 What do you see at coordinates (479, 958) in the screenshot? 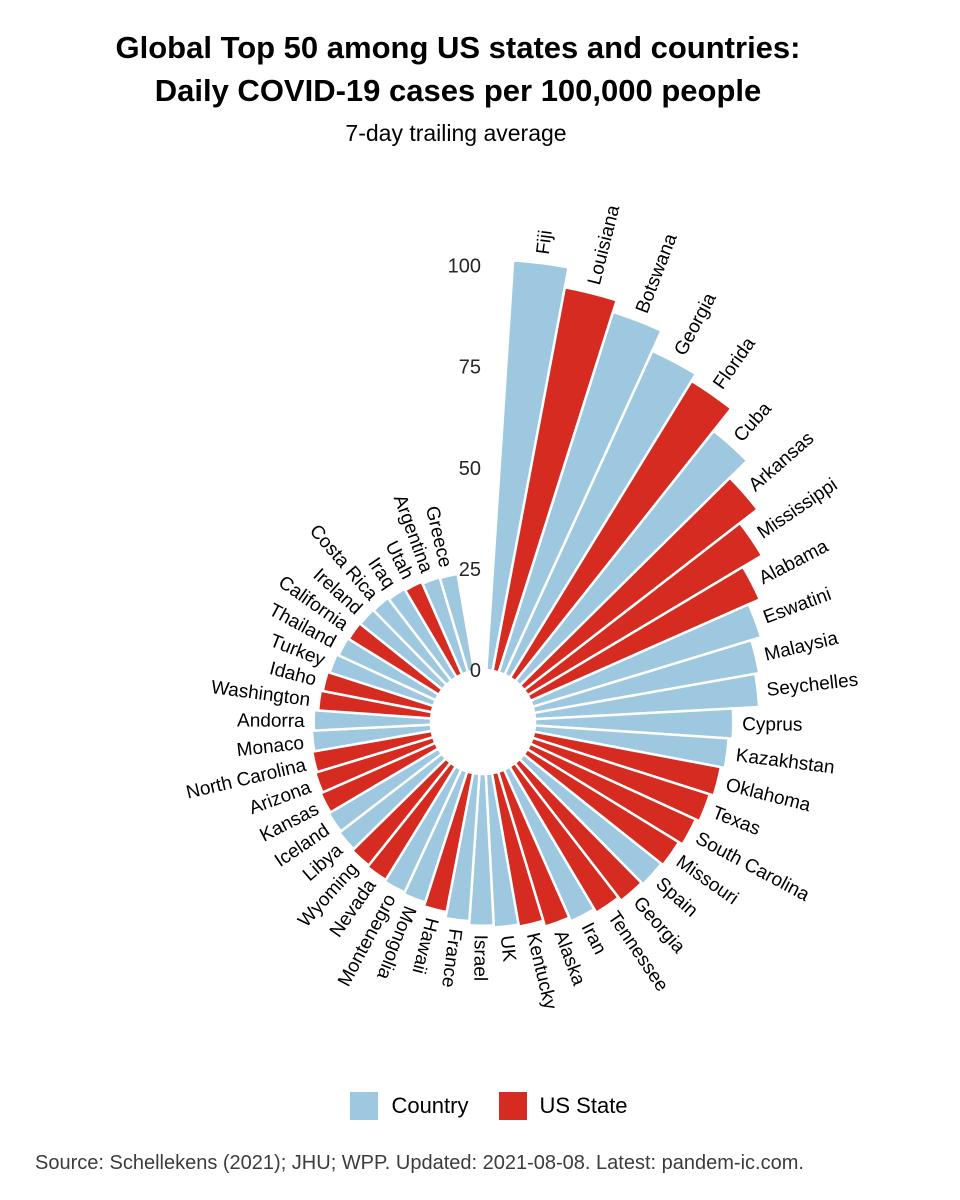
I see `bar-label-israel-25: Israel` at bounding box center [479, 958].